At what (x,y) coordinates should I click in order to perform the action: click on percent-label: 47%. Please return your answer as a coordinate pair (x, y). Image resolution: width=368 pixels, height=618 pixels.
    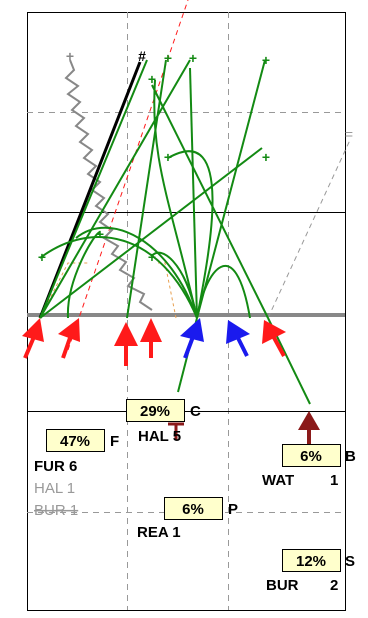
    Looking at the image, I should click on (75, 441).